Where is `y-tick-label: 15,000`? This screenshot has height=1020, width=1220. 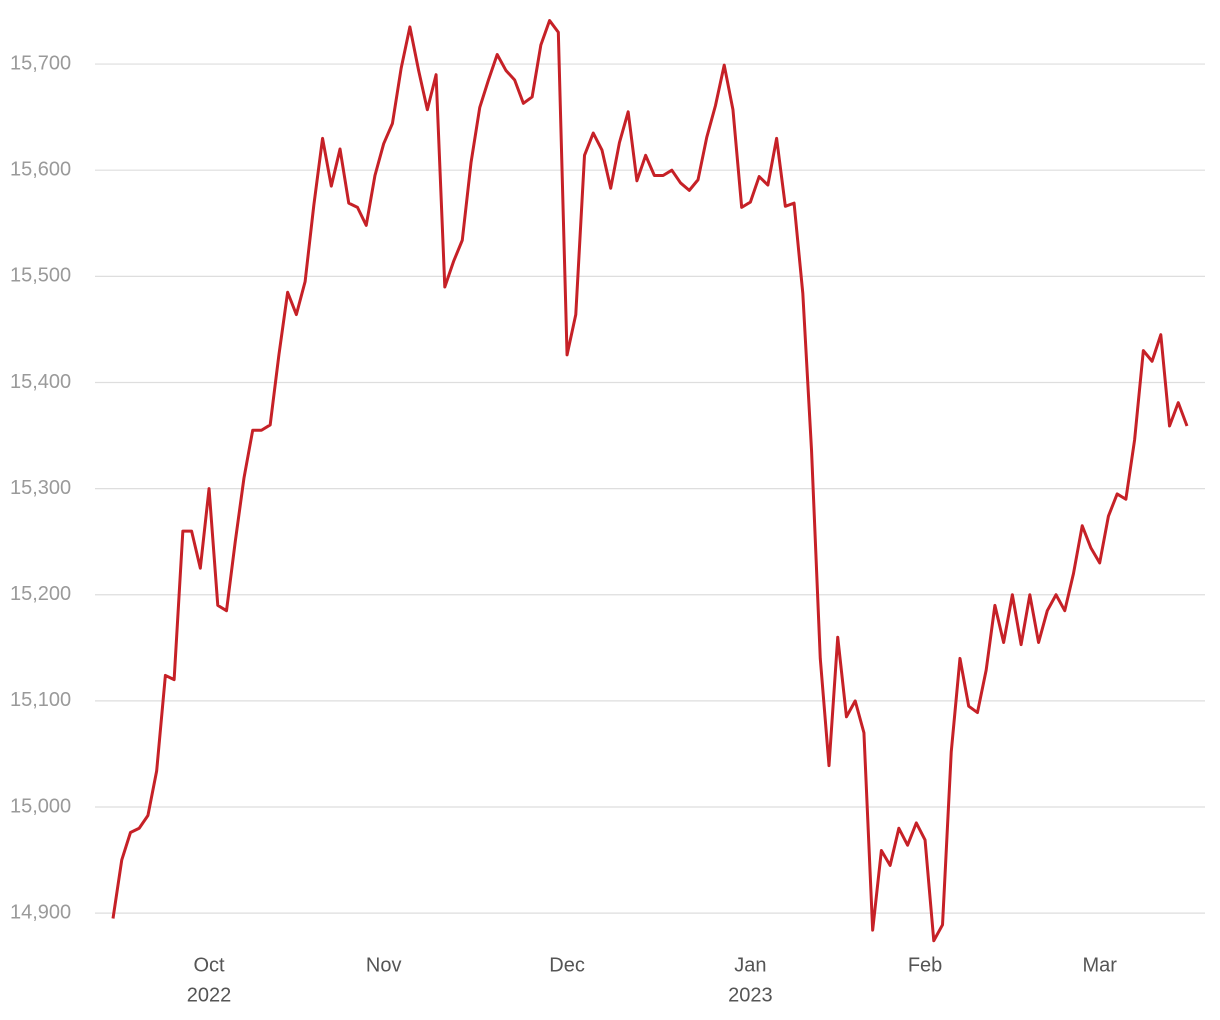
y-tick-label: 15,000 is located at coordinates (40, 806).